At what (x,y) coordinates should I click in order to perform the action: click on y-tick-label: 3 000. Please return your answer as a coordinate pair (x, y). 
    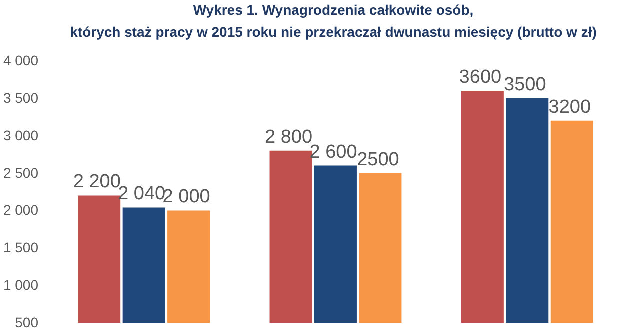
    Looking at the image, I should click on (21, 135).